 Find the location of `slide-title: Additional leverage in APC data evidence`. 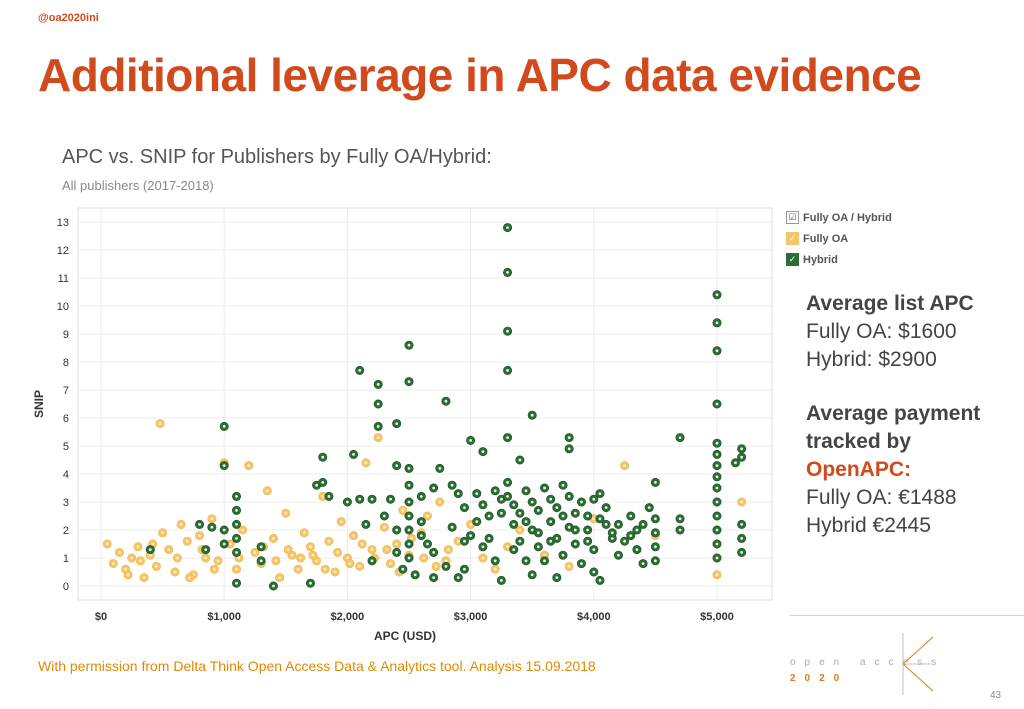

slide-title: Additional leverage in APC data evidence is located at coordinates (480, 75).